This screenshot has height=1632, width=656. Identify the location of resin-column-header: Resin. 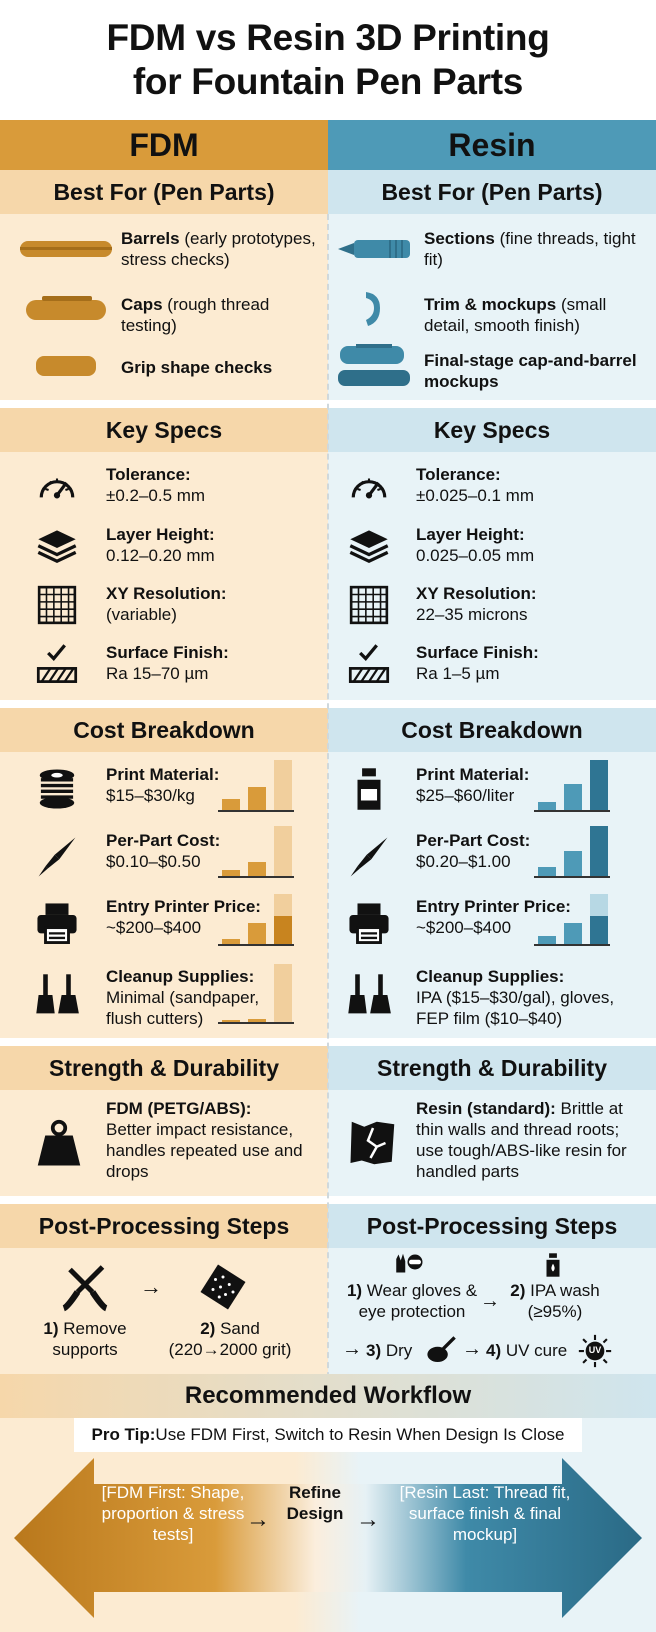
(492, 145).